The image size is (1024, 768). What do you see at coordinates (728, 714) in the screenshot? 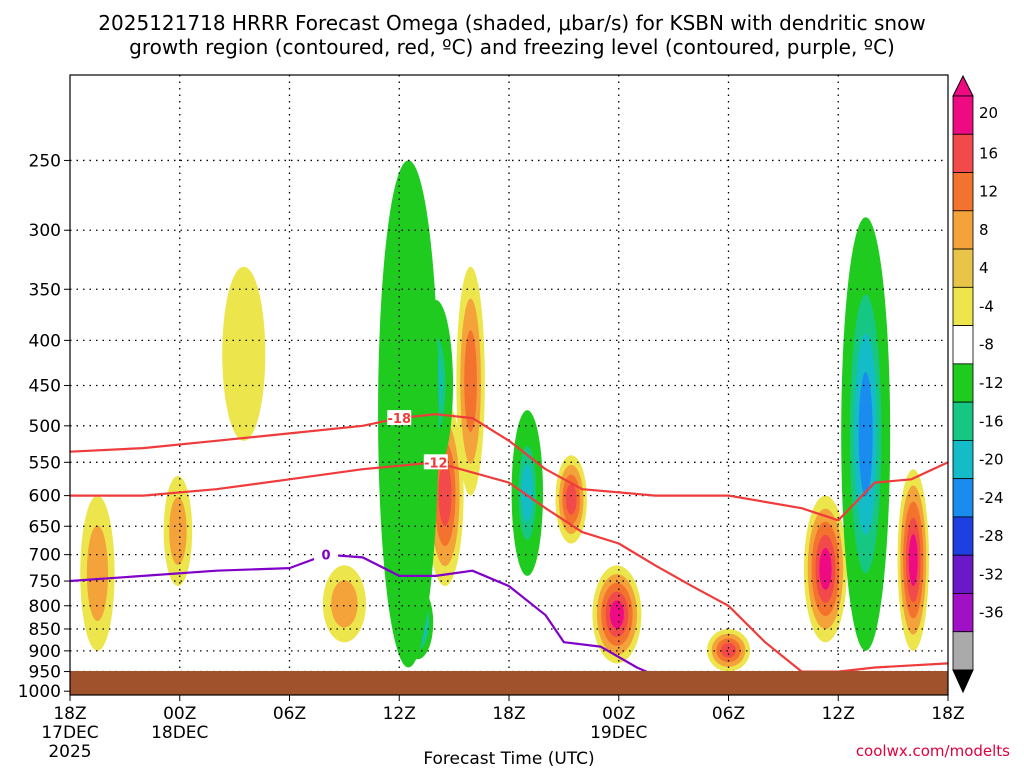
I see `x-tick-label-h36: 06Z` at bounding box center [728, 714].